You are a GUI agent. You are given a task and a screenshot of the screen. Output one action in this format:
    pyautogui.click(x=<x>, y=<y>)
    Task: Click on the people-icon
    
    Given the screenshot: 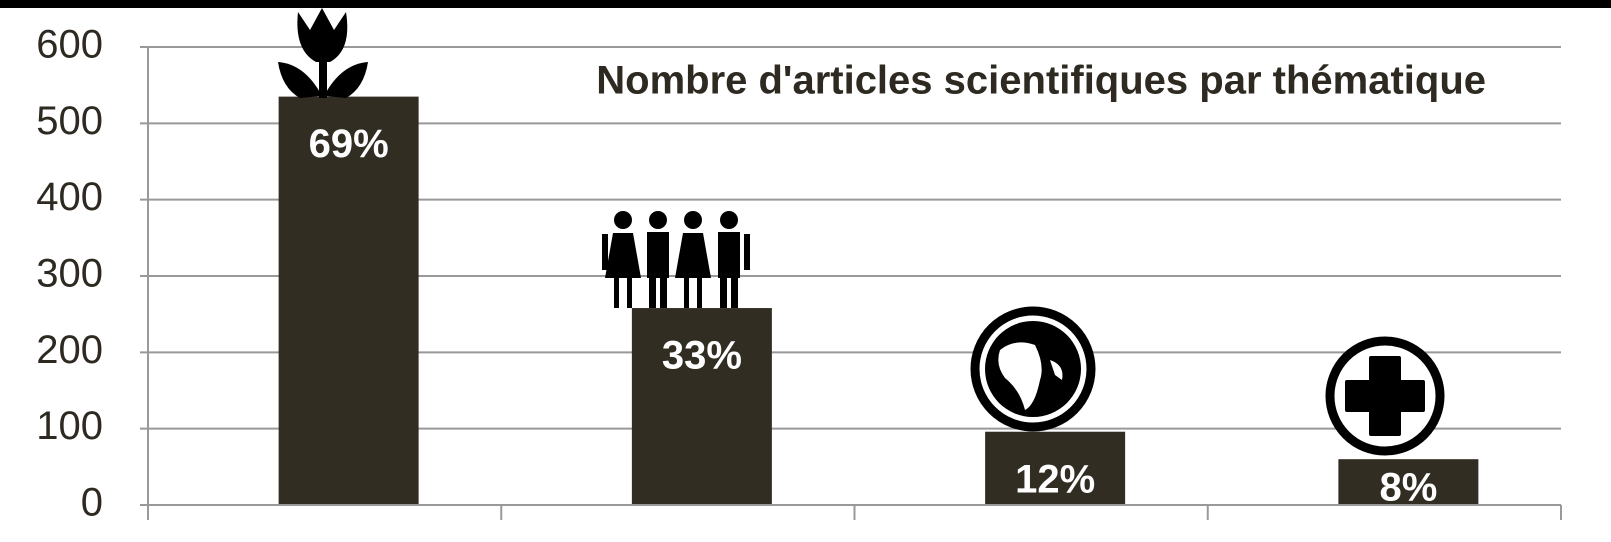 What is the action you would take?
    pyautogui.click(x=676, y=259)
    